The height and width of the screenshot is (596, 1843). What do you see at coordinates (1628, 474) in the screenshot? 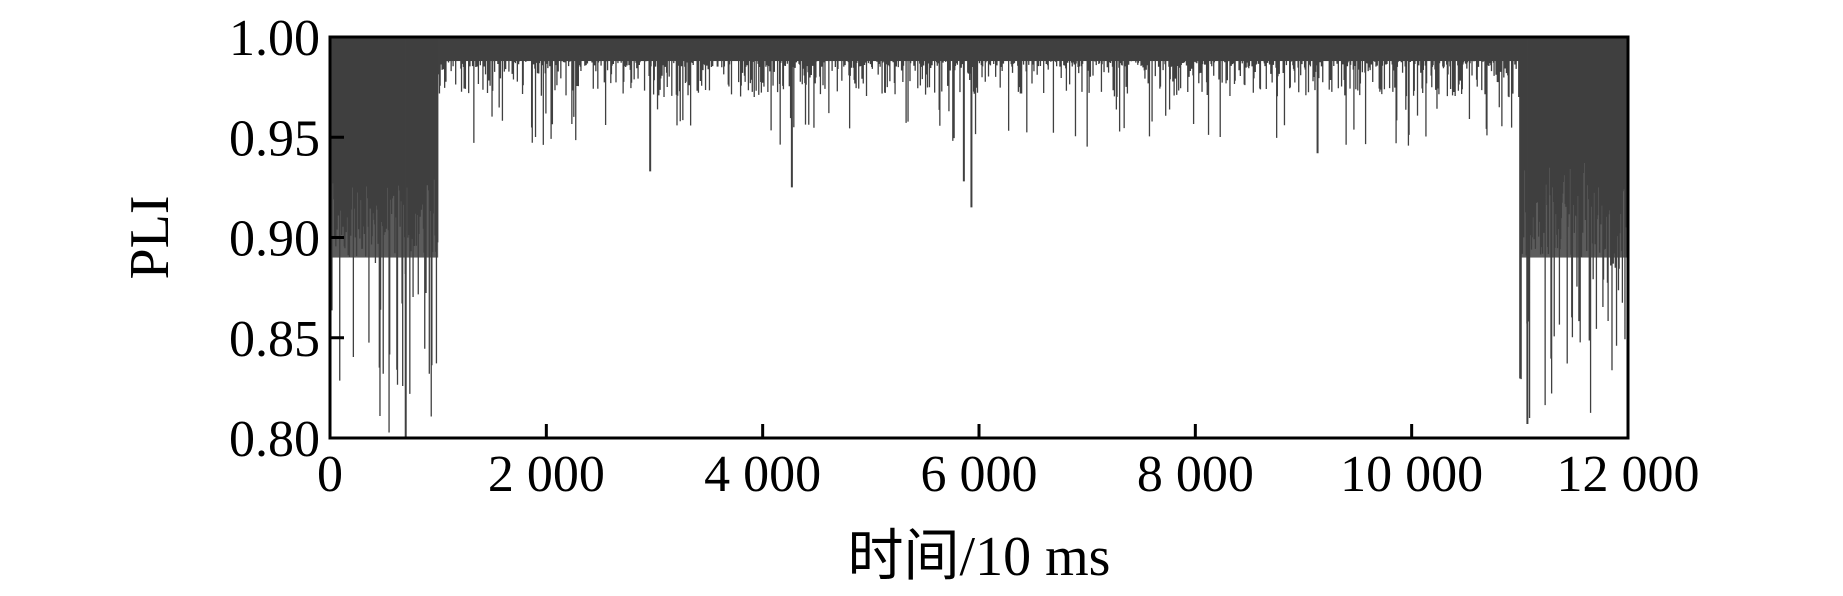
I see `x-tick-label: 12 000` at bounding box center [1628, 474].